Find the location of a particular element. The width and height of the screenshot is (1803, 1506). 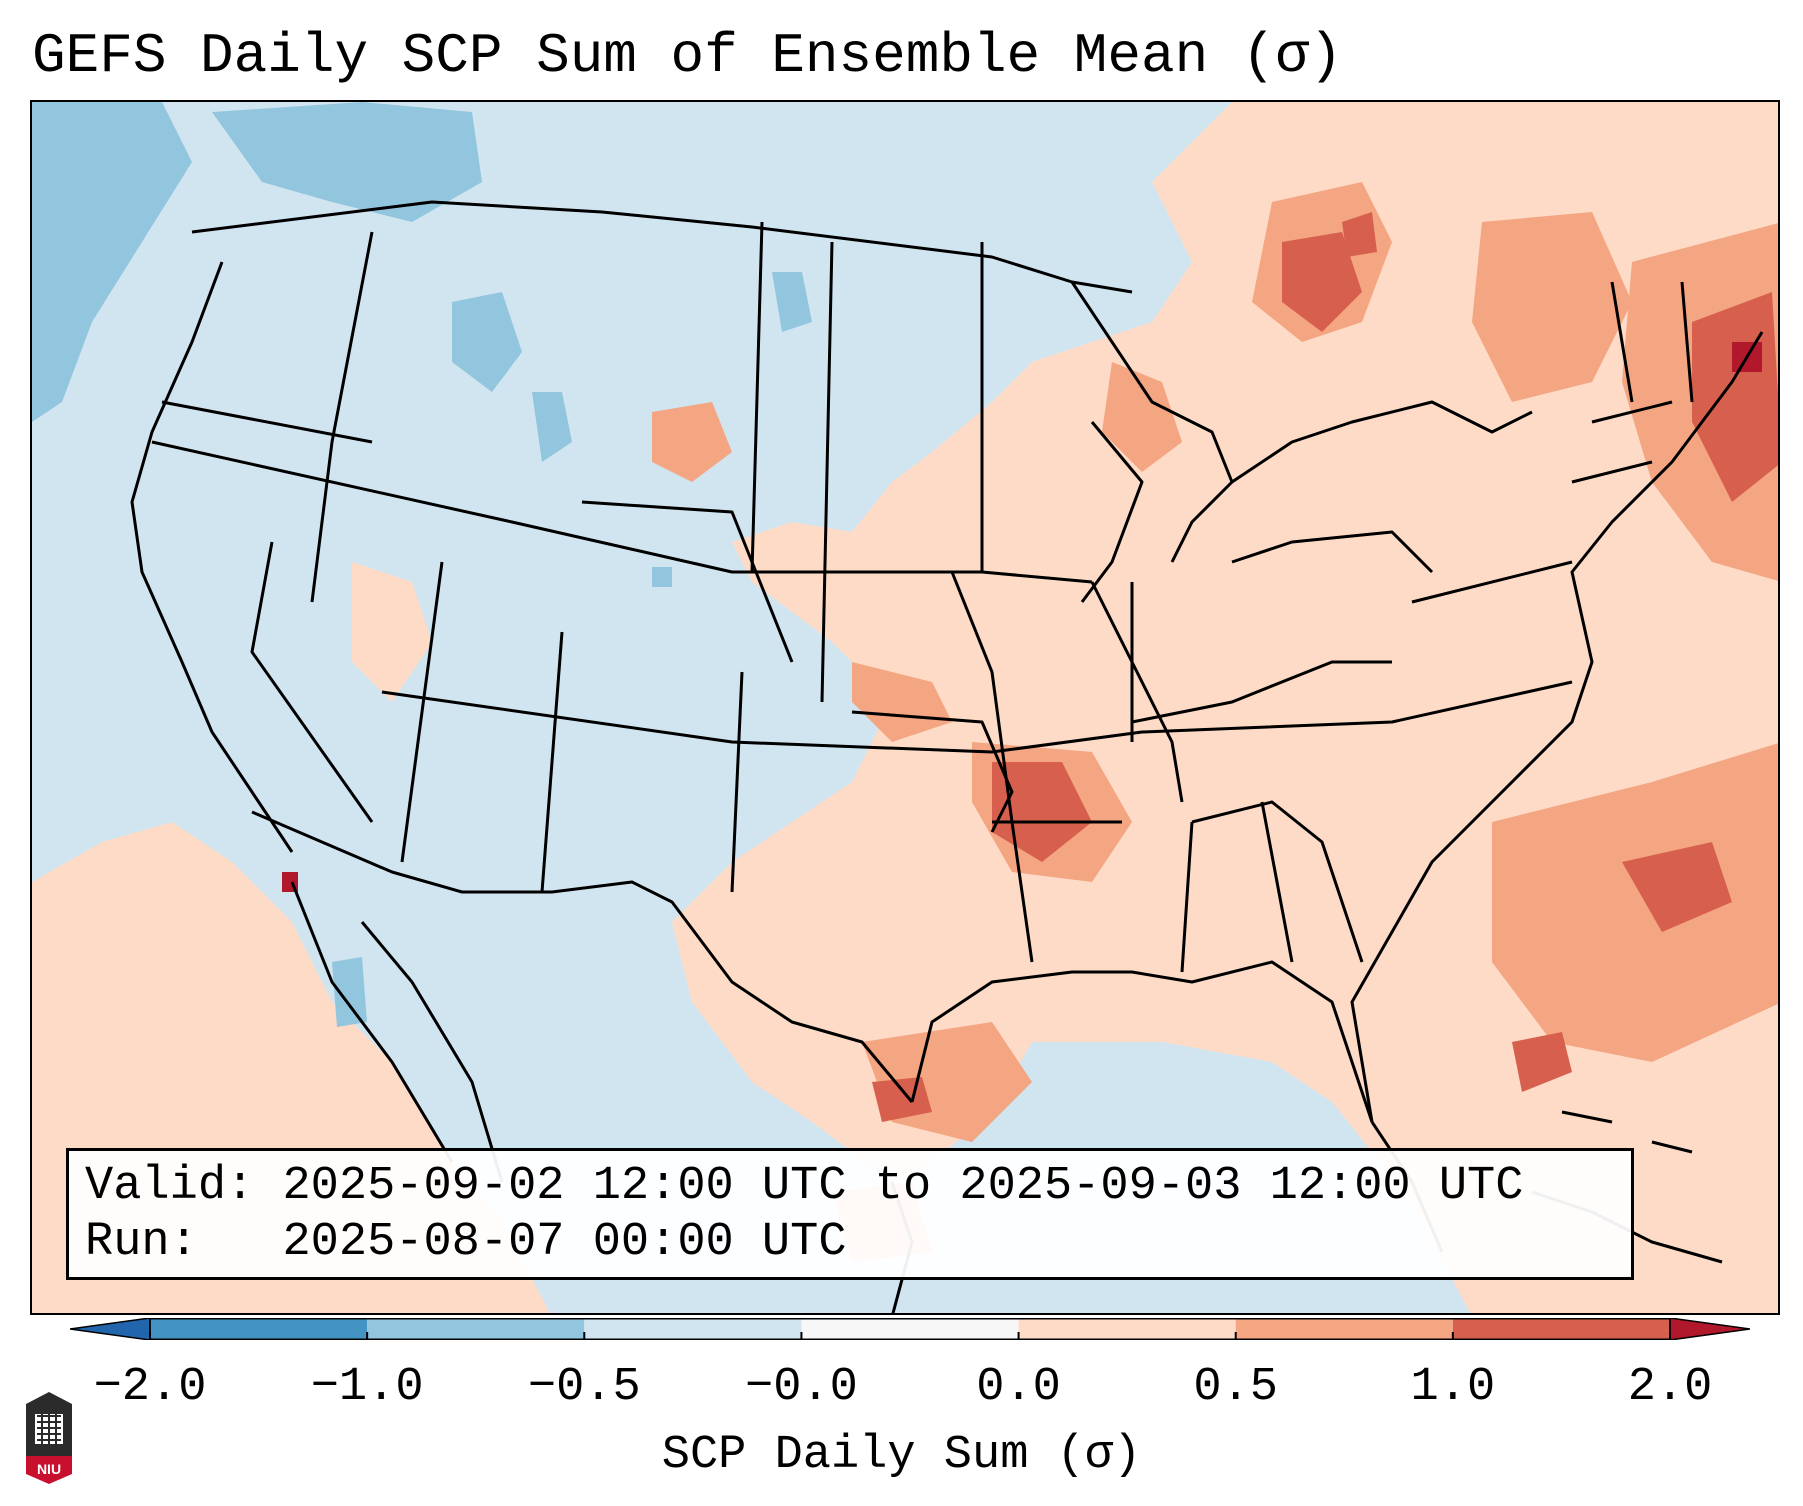

colorbar-outline is located at coordinates (910, 1329).